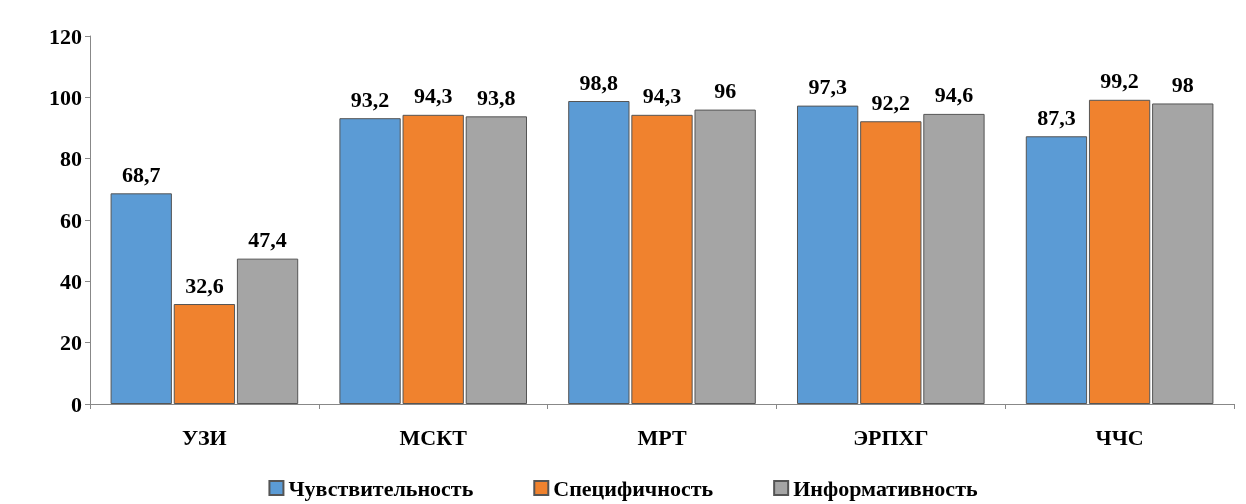 The image size is (1246, 504). What do you see at coordinates (76, 404) in the screenshot?
I see `y-tick-label: 0` at bounding box center [76, 404].